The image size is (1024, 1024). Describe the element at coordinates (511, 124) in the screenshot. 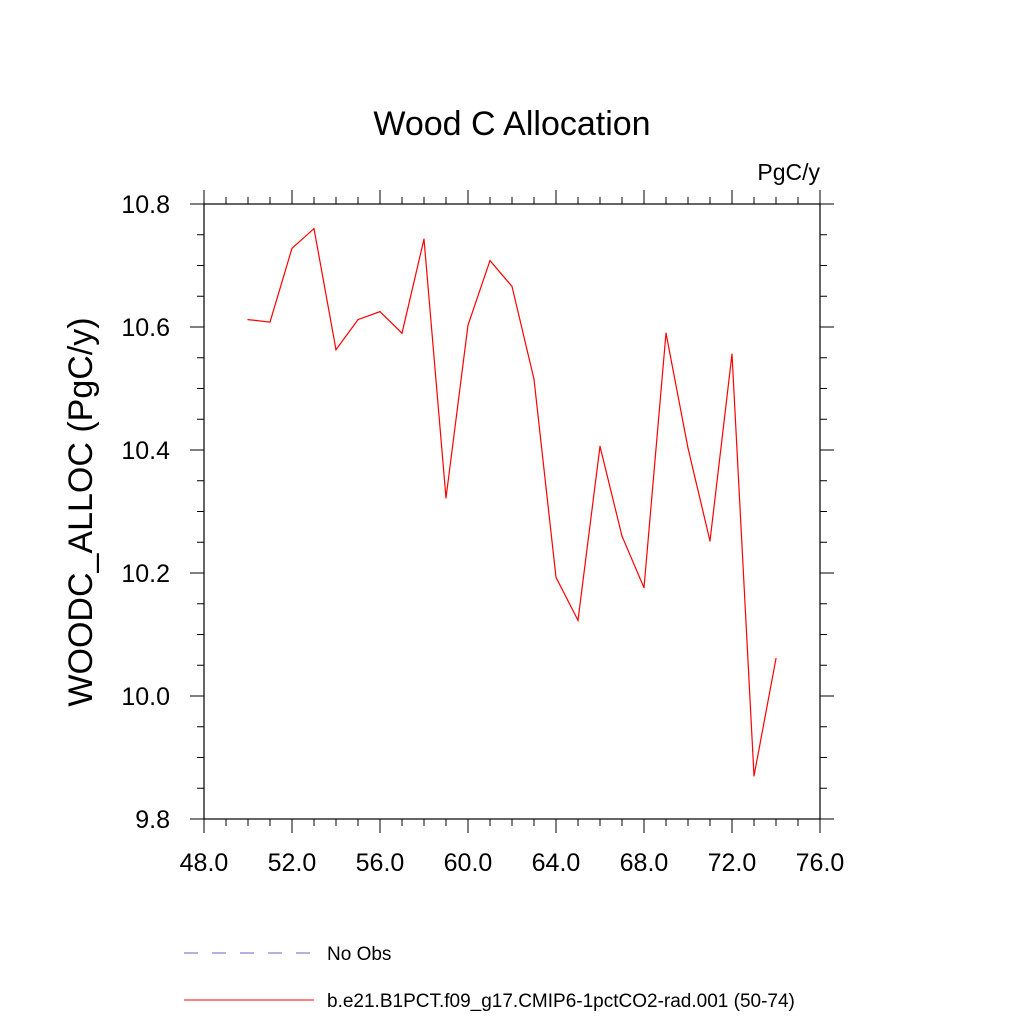

I see `chart-title: Wood C Allocation` at that location.